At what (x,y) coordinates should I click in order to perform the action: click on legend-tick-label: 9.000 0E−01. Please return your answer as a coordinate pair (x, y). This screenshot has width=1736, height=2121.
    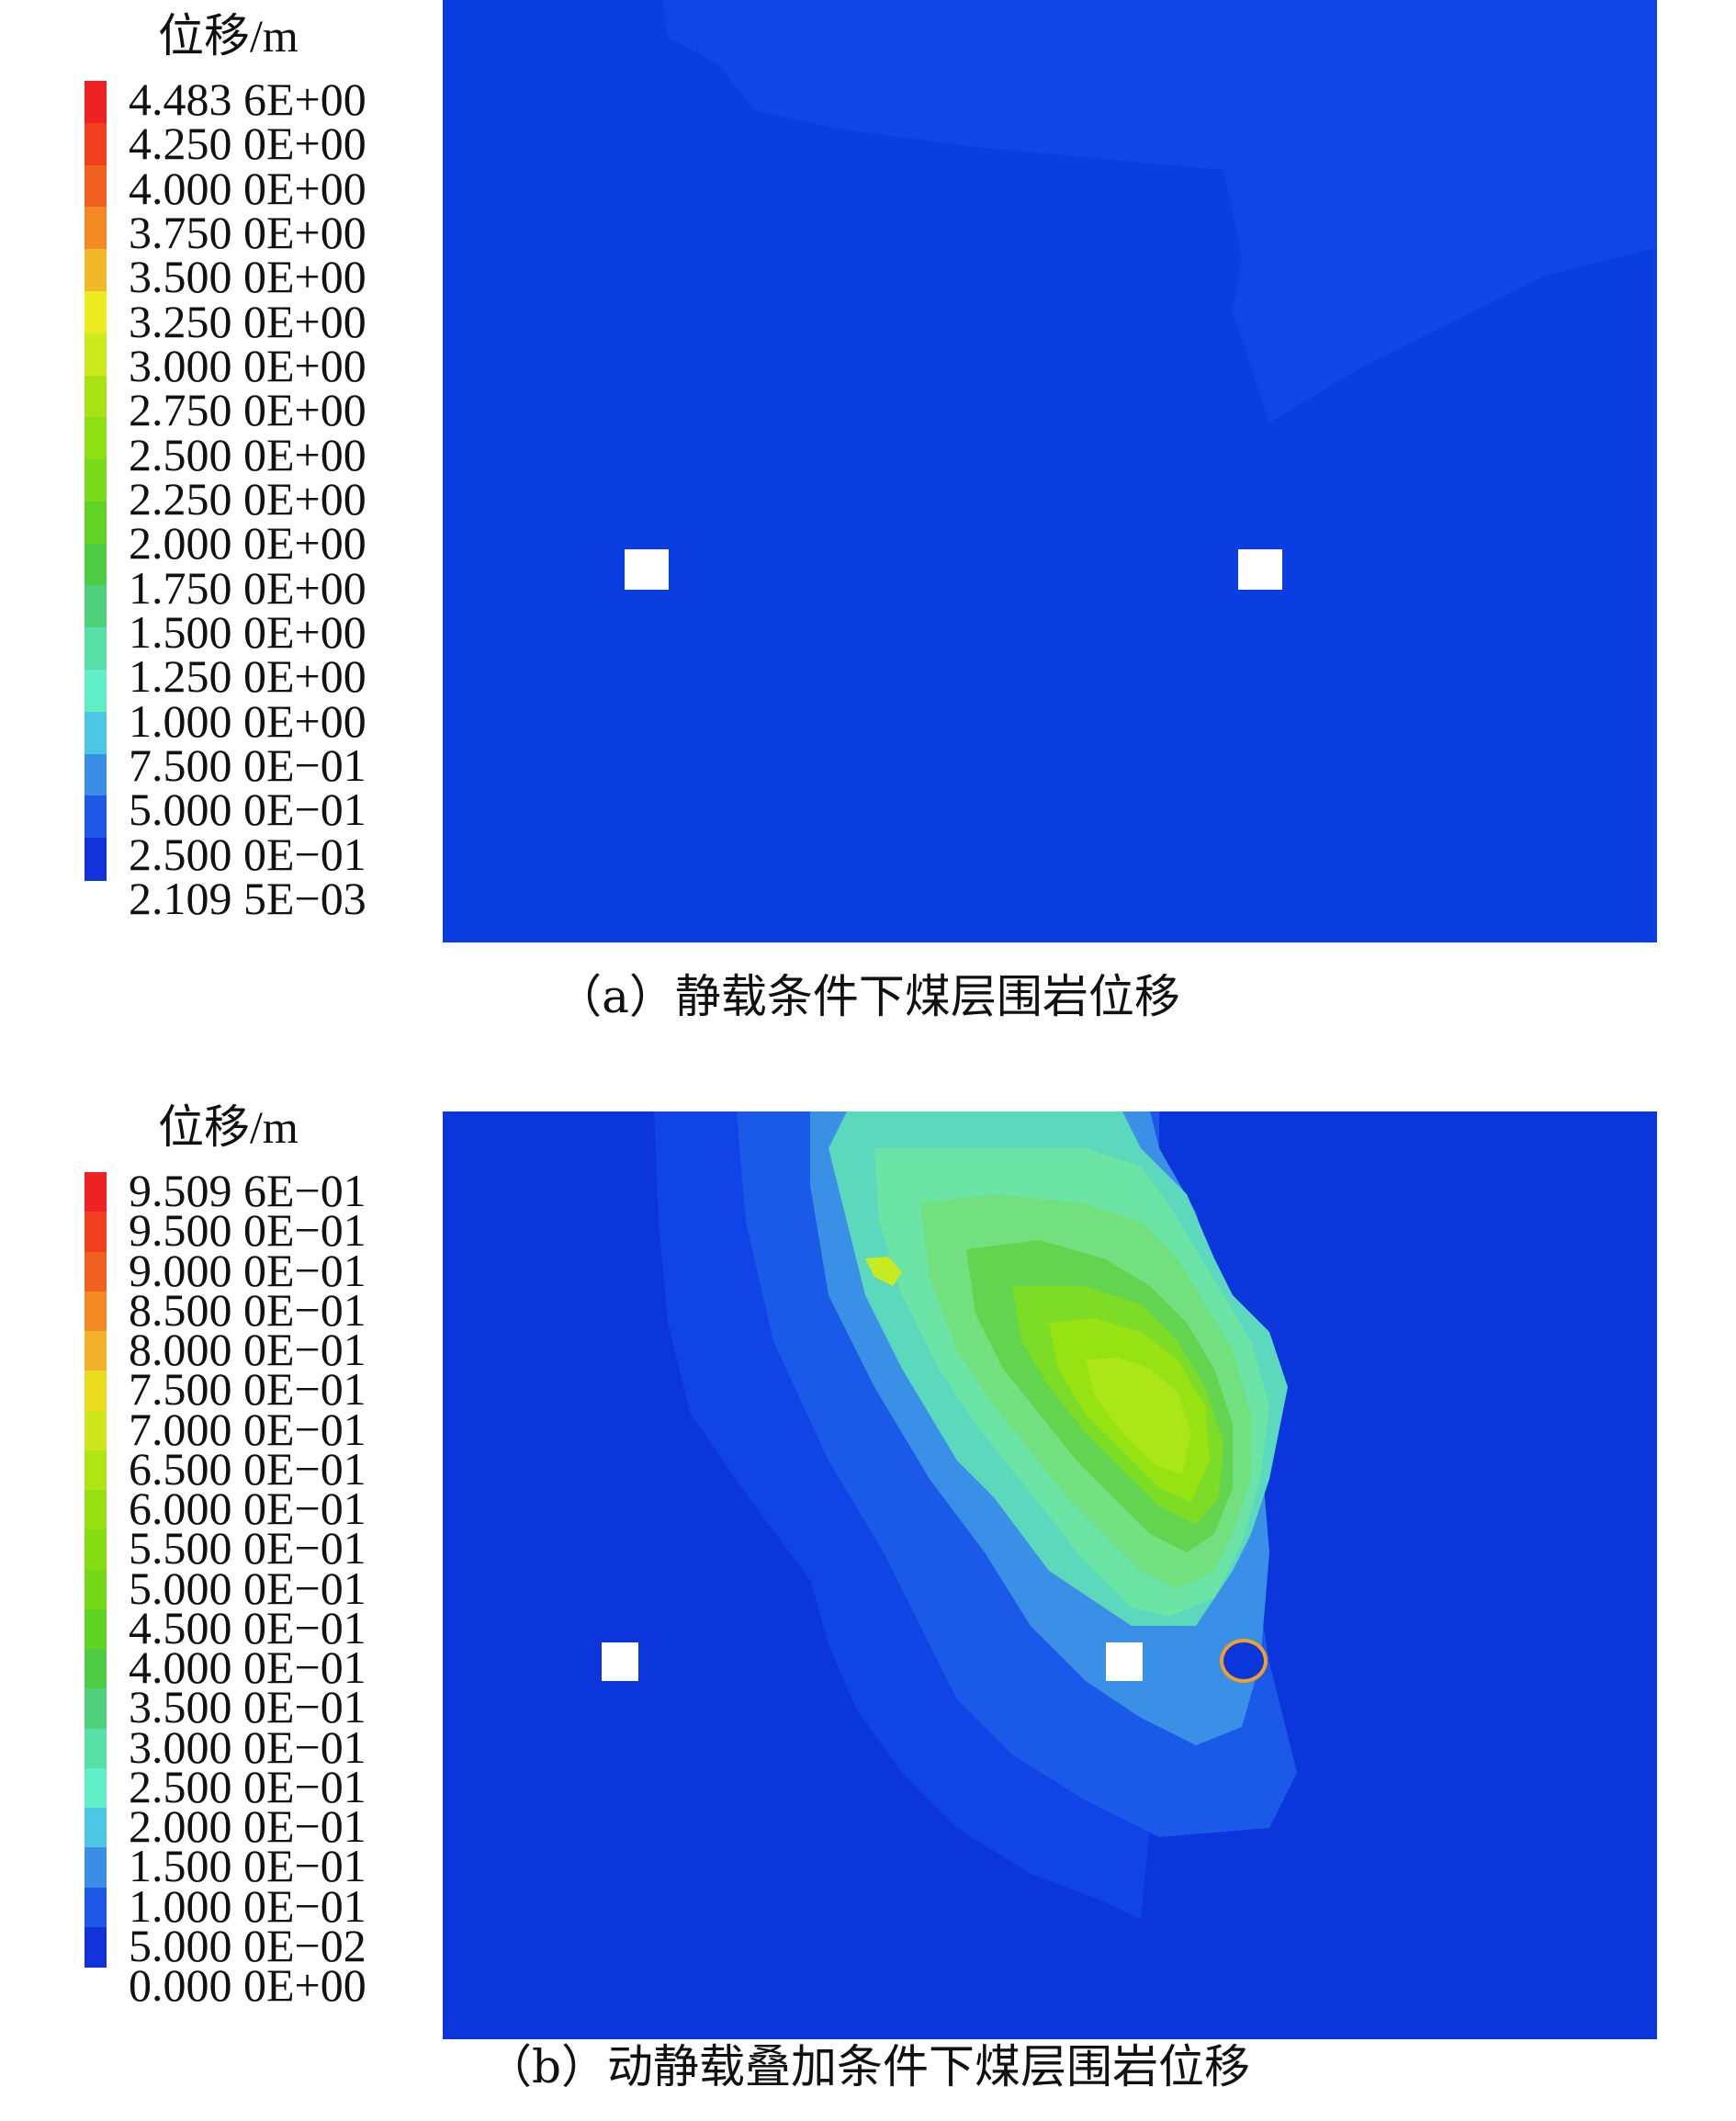
    Looking at the image, I should click on (247, 1270).